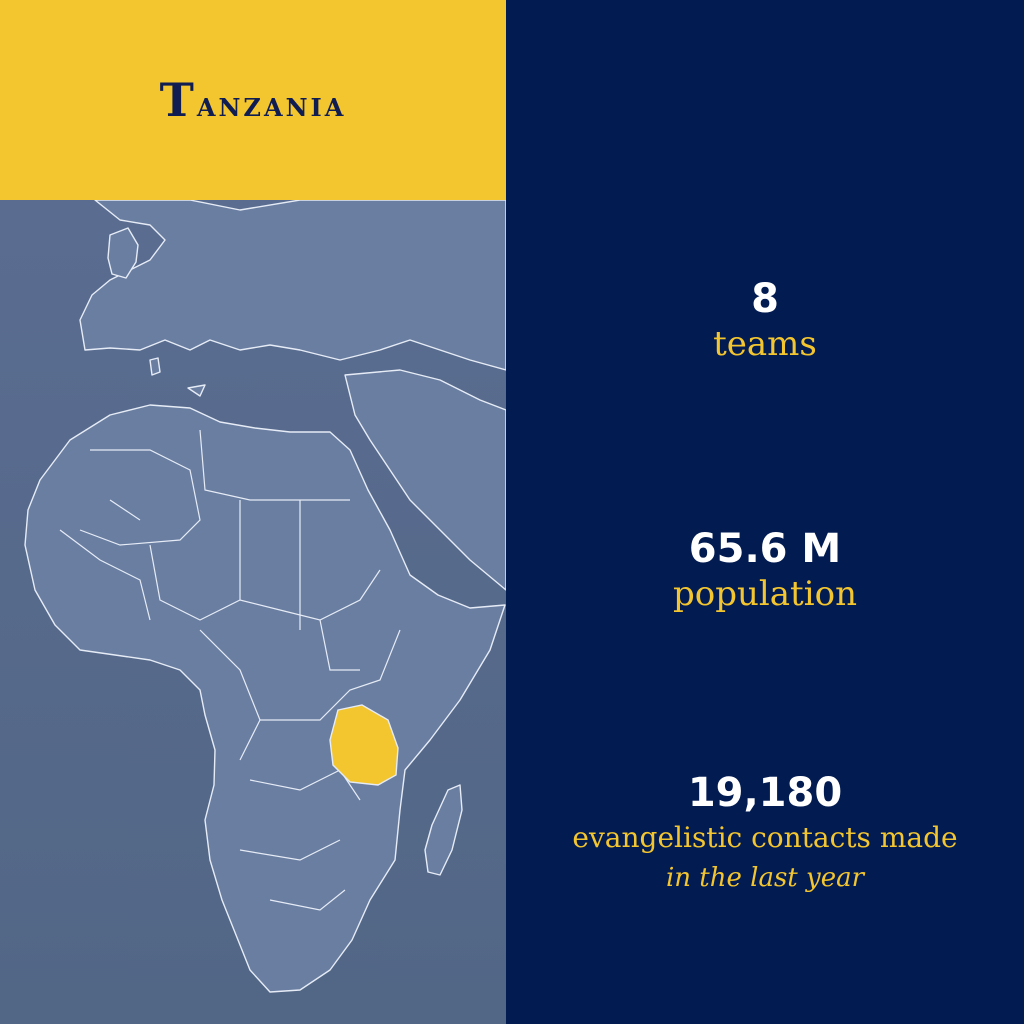  Describe the element at coordinates (765, 878) in the screenshot. I see `stat-sublabel: in the last year` at that location.